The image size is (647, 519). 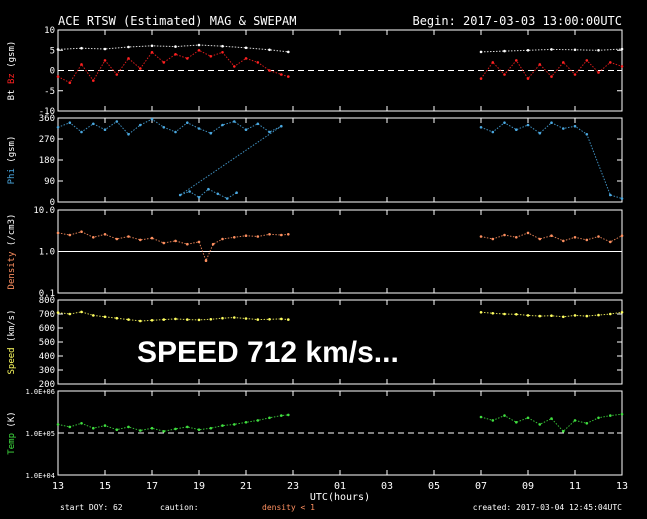 I want to click on speed-y-tick-label: 800, so click(x=47, y=301).